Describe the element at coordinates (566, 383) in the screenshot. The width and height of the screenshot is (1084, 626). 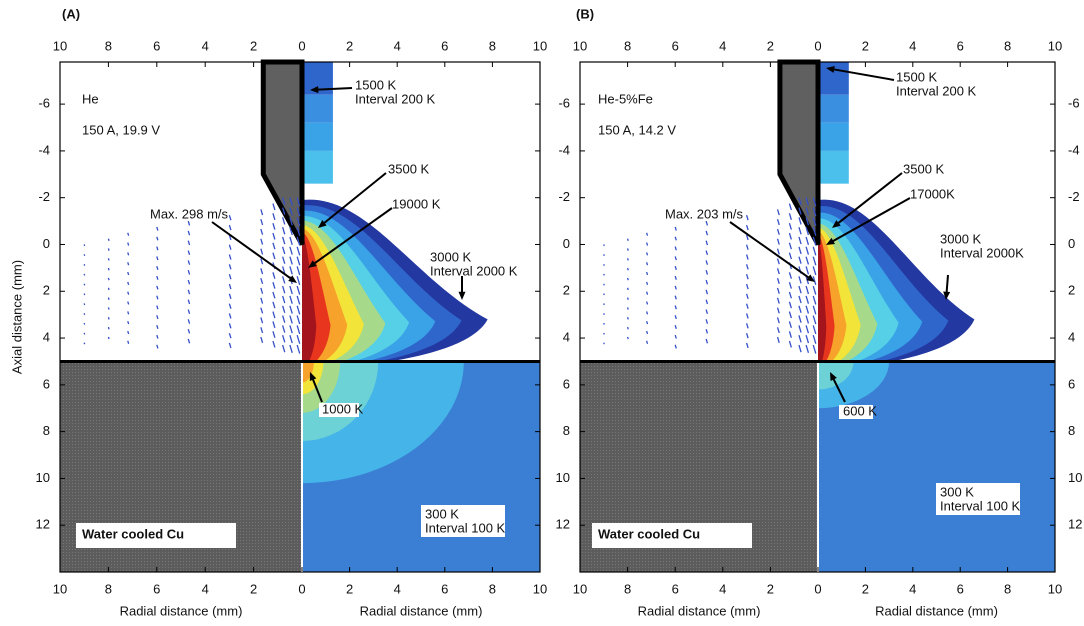
I see `y-tick-label: 6` at that location.